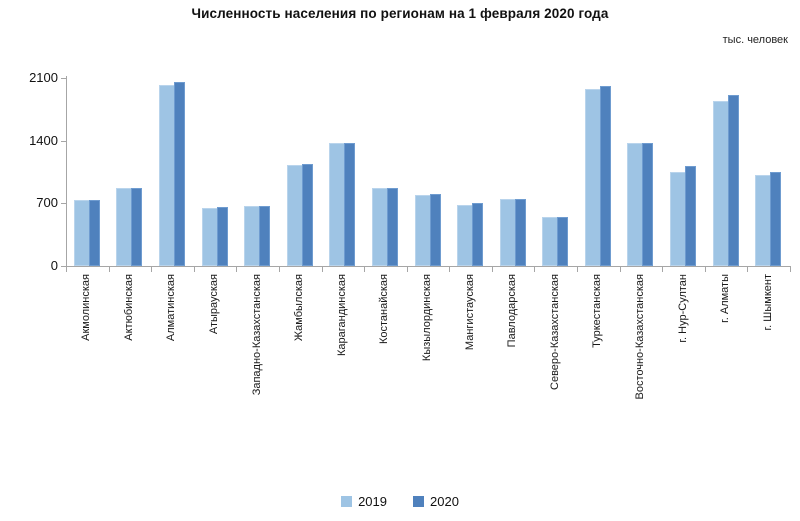  I want to click on y-axis: 0 700 1400 2100, so click(29, 260).